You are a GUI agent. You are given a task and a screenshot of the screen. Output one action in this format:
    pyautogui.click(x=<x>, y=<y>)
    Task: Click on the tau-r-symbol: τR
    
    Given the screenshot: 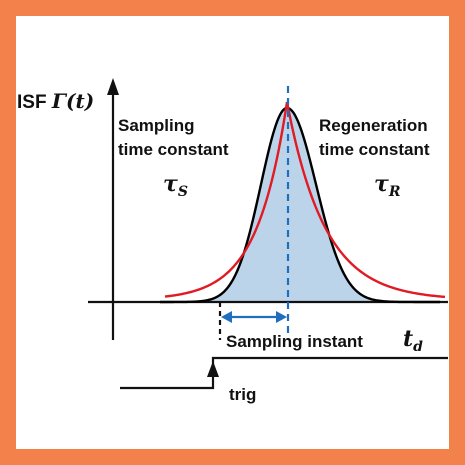 What is the action you would take?
    pyautogui.click(x=387, y=185)
    